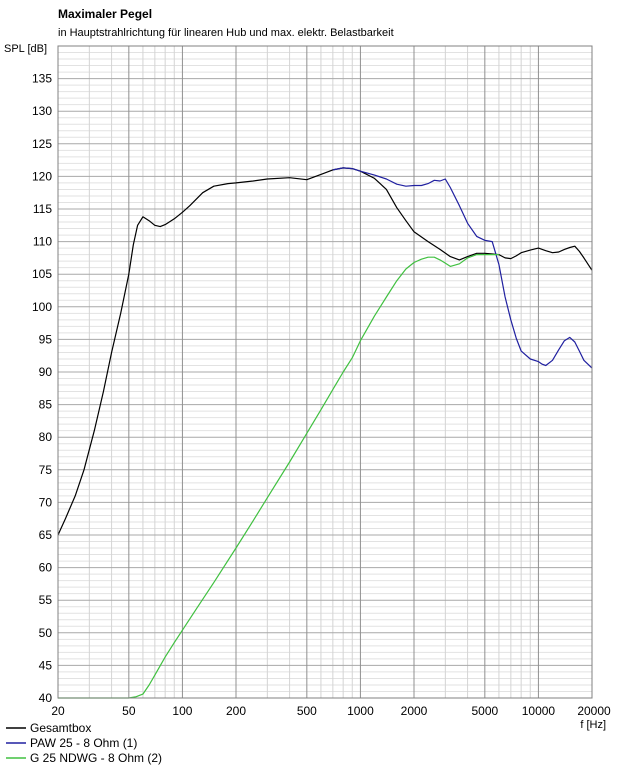 The image size is (629, 773). Describe the element at coordinates (594, 711) in the screenshot. I see `x-tick-label: 20000` at that location.